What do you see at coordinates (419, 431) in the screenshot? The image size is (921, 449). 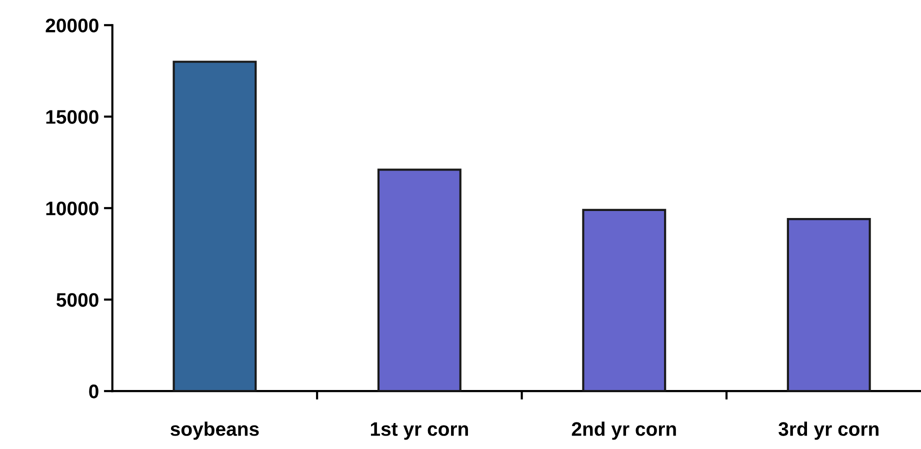 I see `x-tick-label: 1st yr corn` at bounding box center [419, 431].